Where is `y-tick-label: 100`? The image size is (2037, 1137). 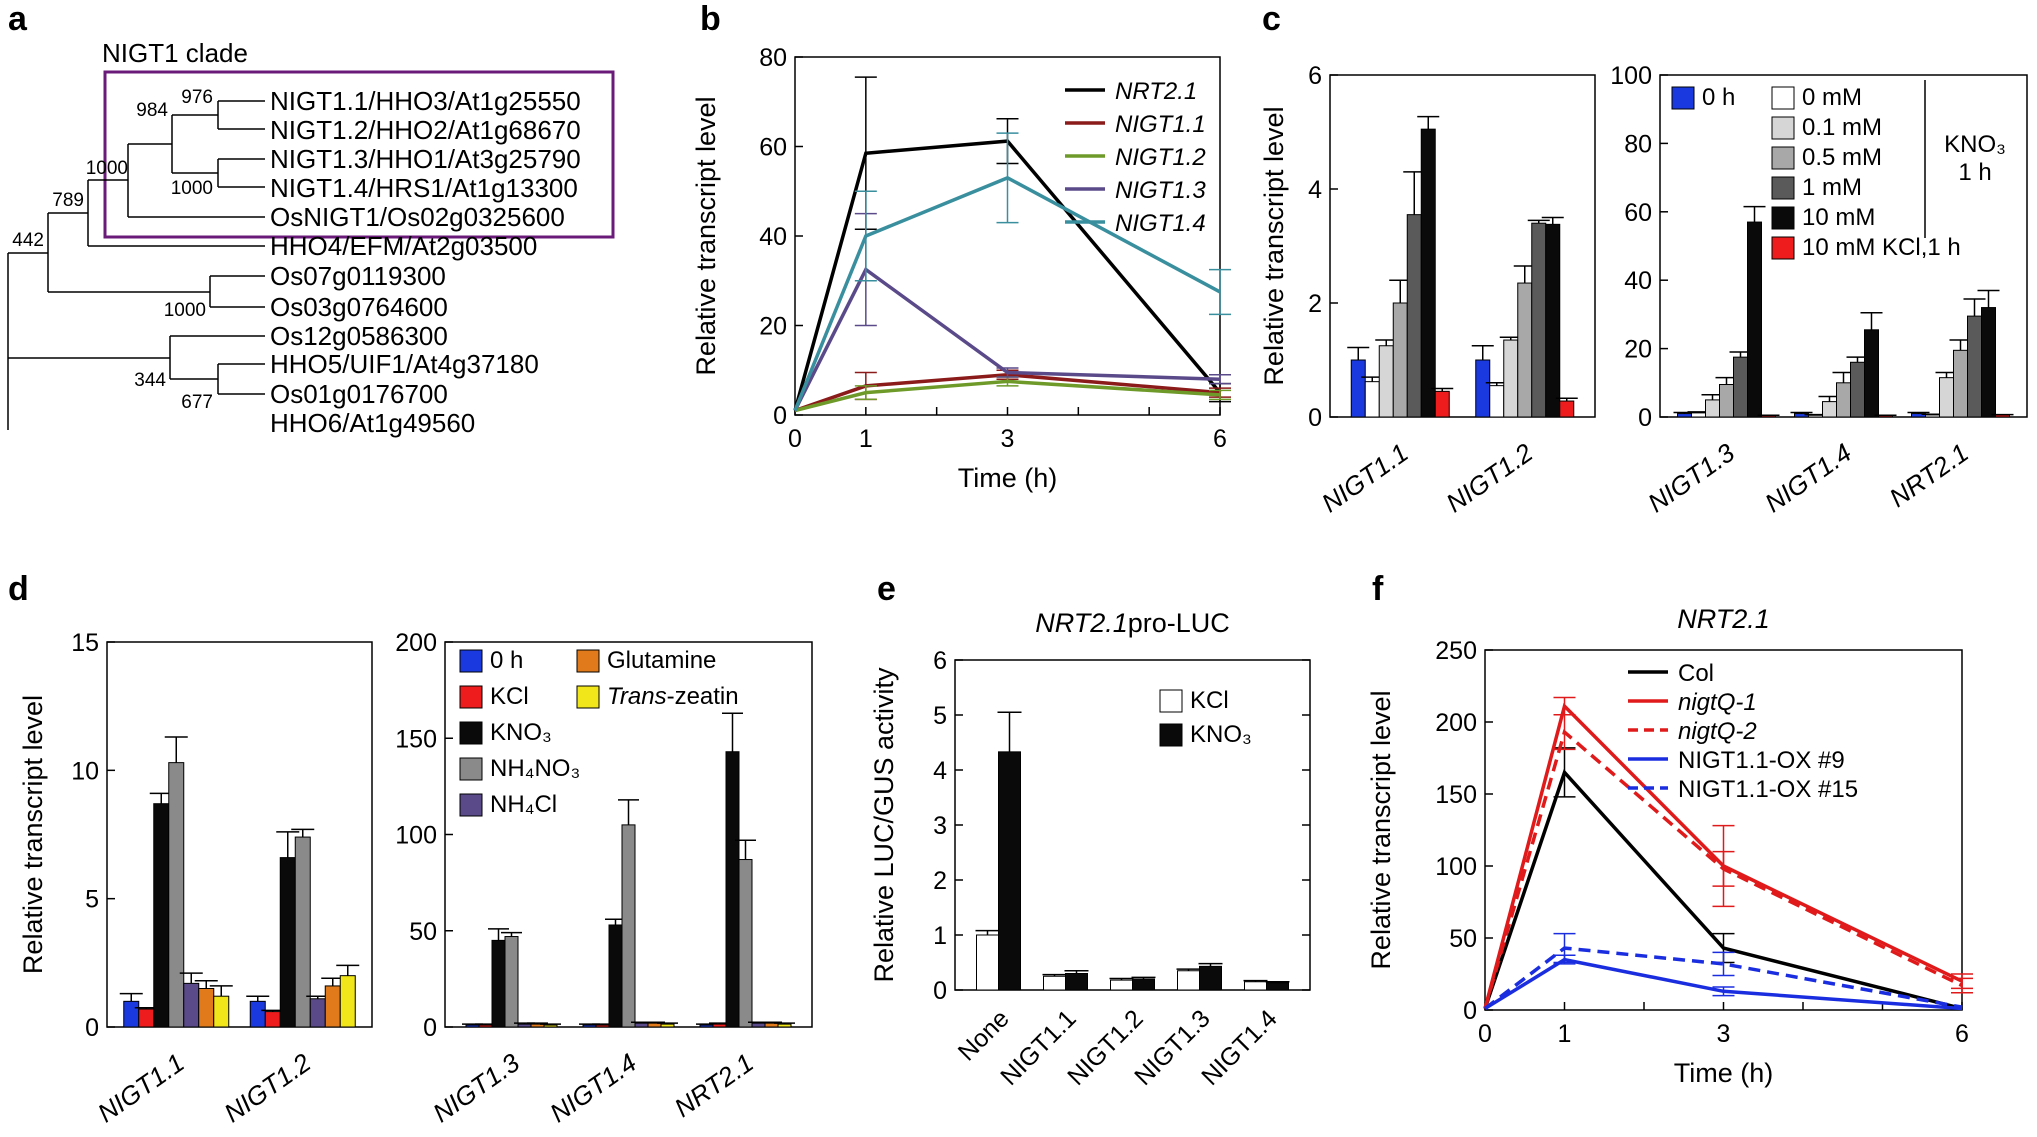 y-tick-label: 100 is located at coordinates (416, 836).